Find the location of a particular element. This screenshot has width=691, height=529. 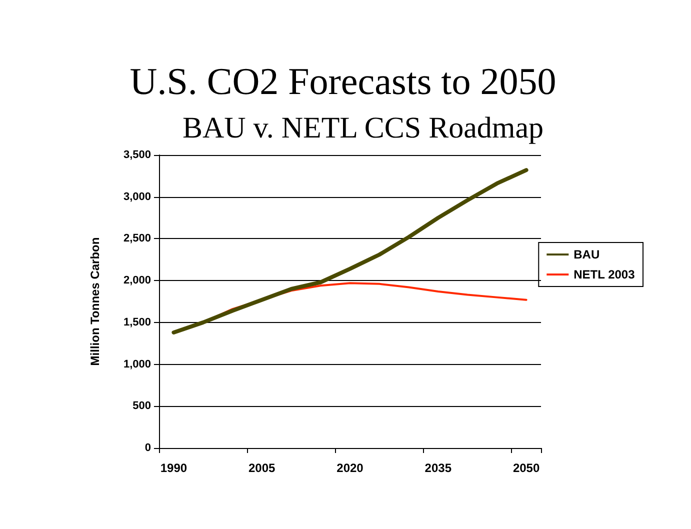

y-tick-label: 1,000 is located at coordinates (137, 364).